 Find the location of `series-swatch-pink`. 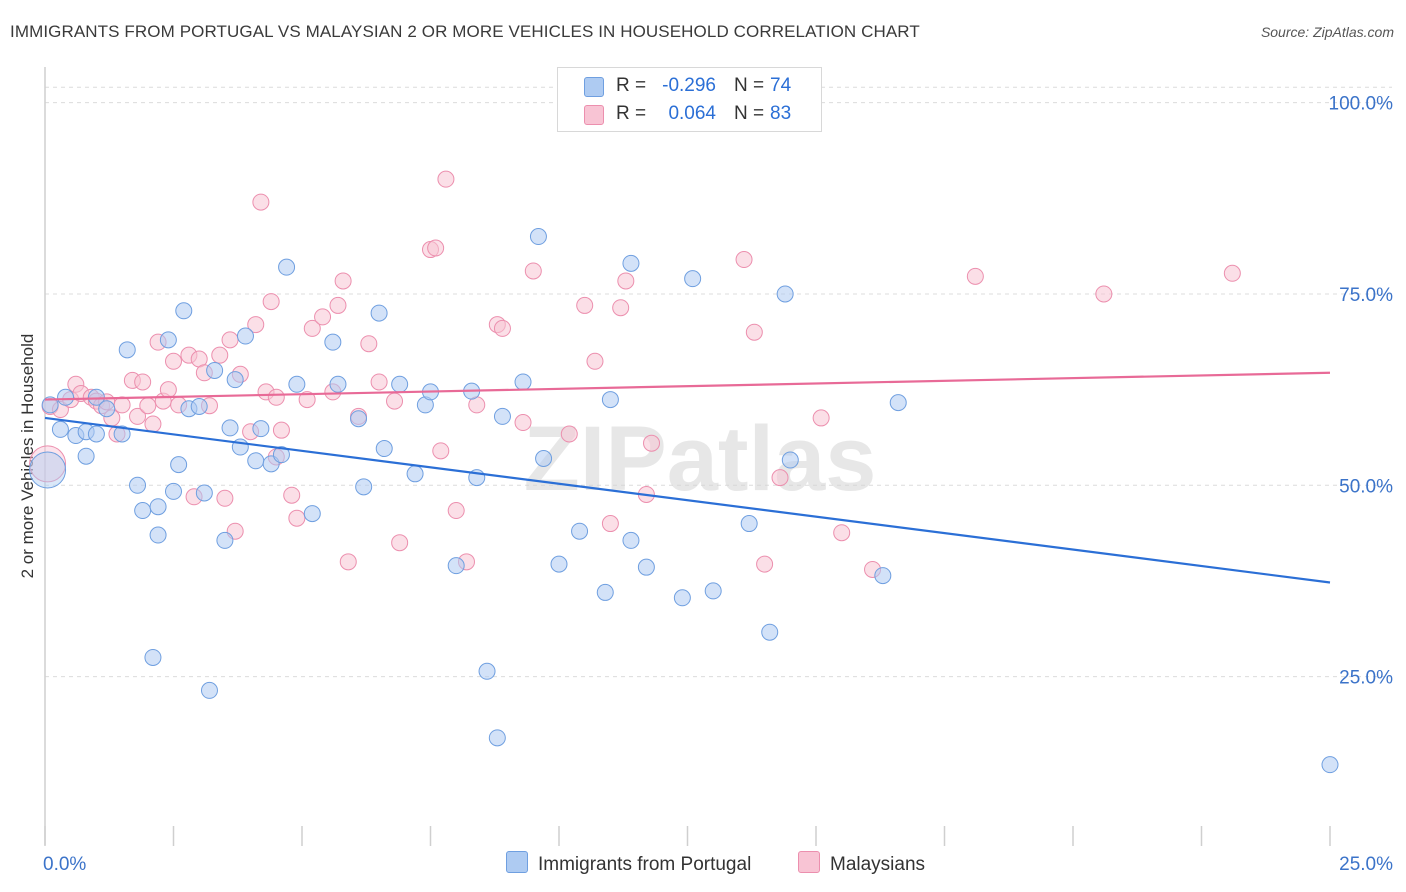

series-swatch-pink is located at coordinates (809, 862).